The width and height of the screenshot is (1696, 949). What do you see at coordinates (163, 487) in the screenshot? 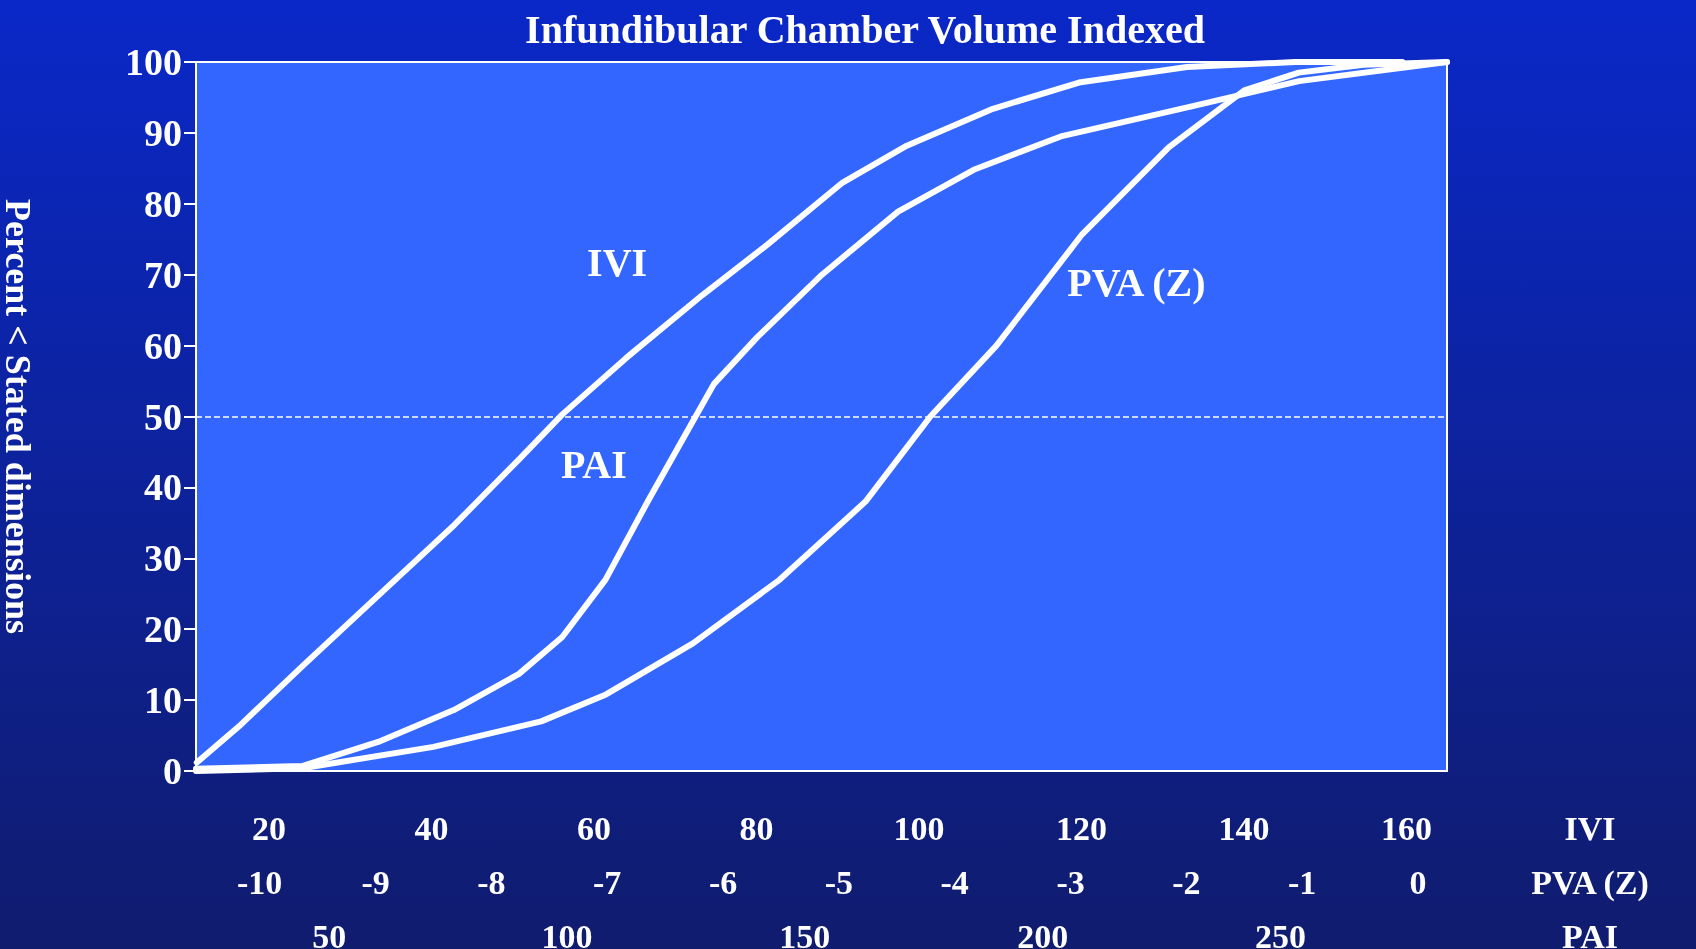
I see `y-tick-label: 40` at bounding box center [163, 487].